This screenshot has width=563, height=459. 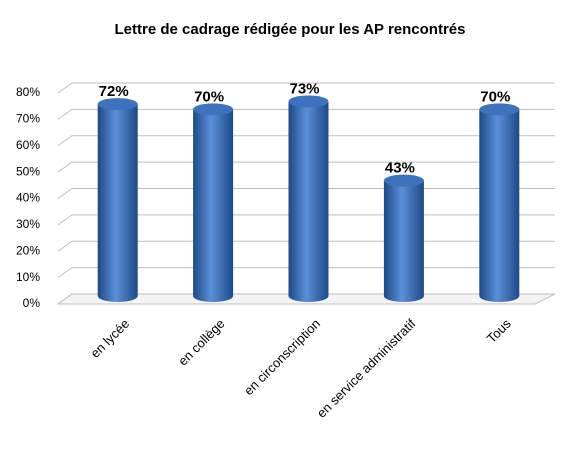 What do you see at coordinates (282, 357) in the screenshot?
I see `x-tick-label: en circonscription` at bounding box center [282, 357].